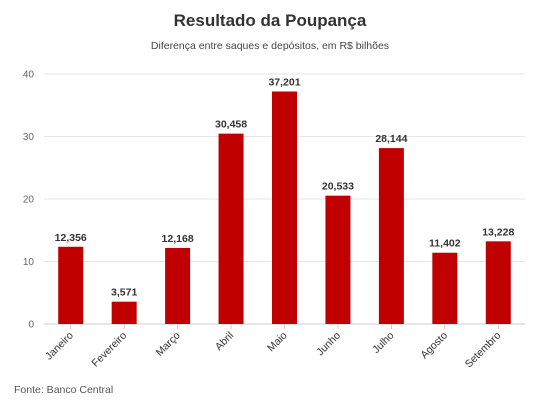 The image size is (540, 404). I want to click on x-tick-label: Abril, so click(224, 341).